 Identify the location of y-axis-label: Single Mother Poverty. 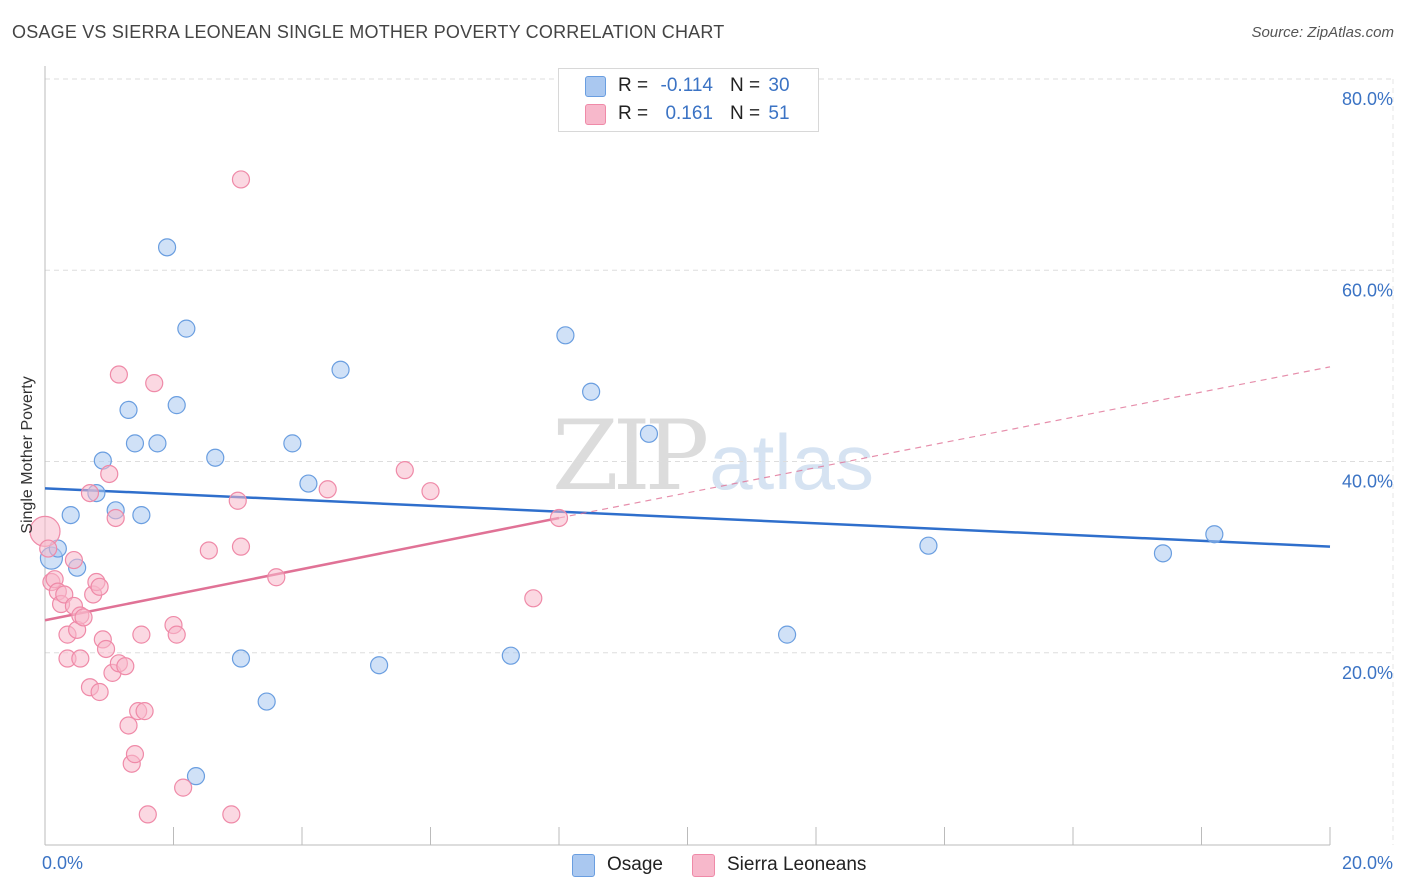
(27, 455).